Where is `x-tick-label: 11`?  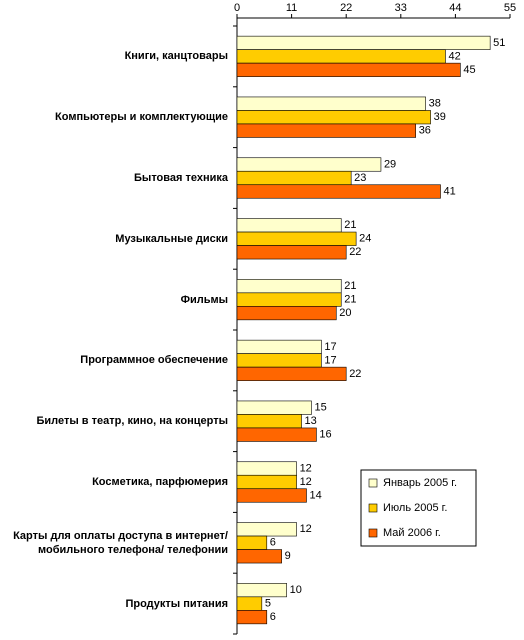
x-tick-label: 11 is located at coordinates (291, 8).